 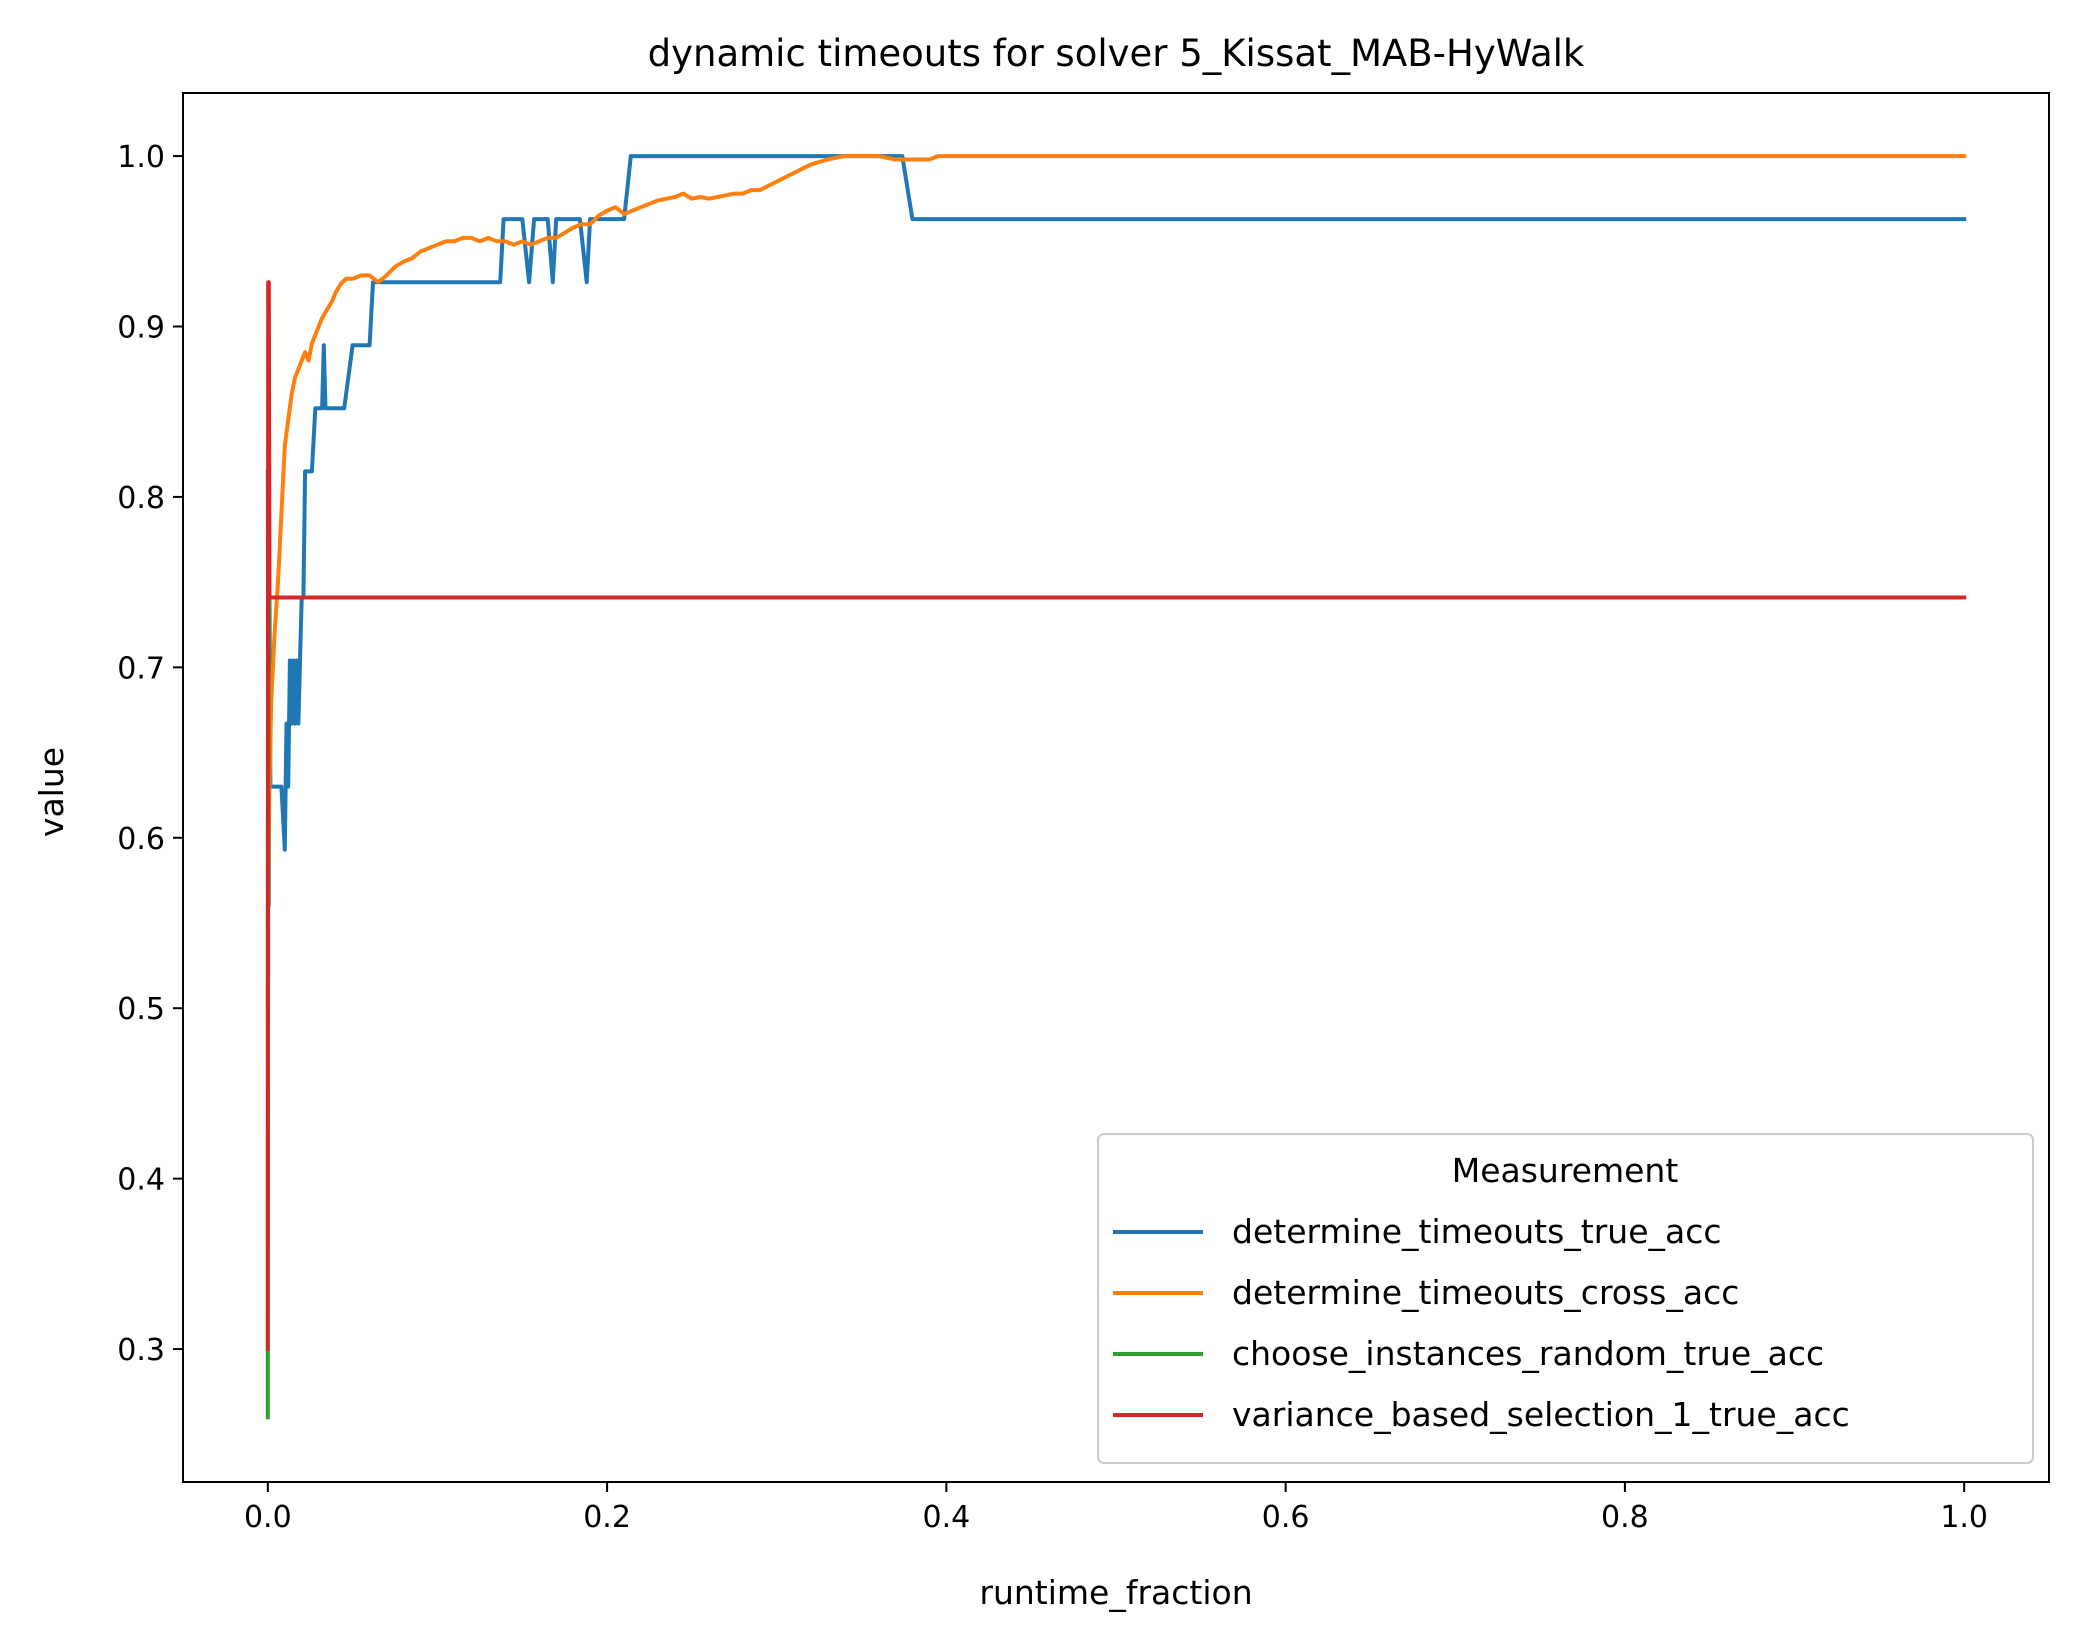 What do you see at coordinates (1528, 1353) in the screenshot?
I see `legend-label: choose_instances_random_true_acc` at bounding box center [1528, 1353].